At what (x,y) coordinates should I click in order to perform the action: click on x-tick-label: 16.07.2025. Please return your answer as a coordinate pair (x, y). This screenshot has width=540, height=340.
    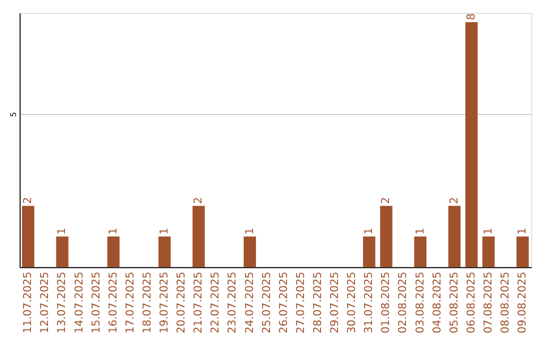
    Looking at the image, I should click on (113, 303).